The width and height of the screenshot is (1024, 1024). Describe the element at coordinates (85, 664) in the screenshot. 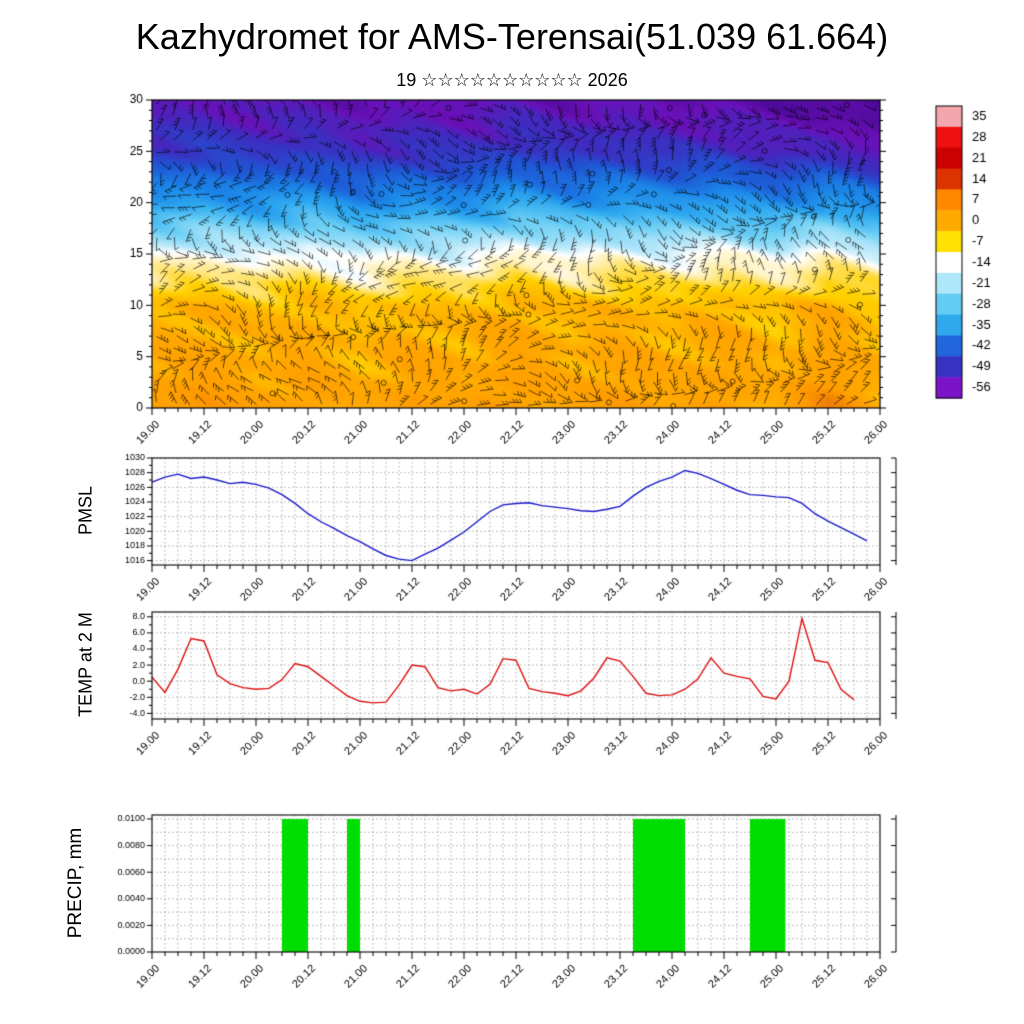

I see `temp-axis-label: TEMP at 2 M` at that location.